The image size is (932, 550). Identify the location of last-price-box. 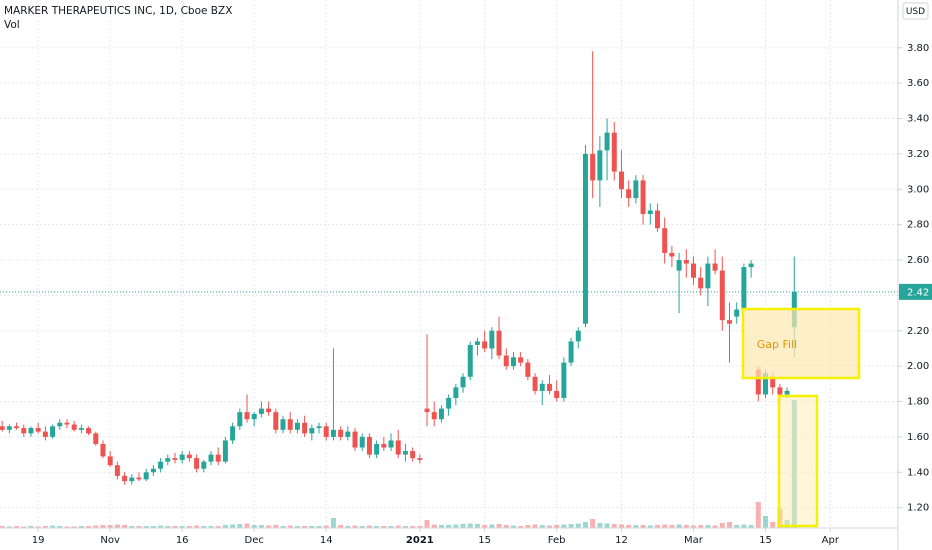
(915, 291).